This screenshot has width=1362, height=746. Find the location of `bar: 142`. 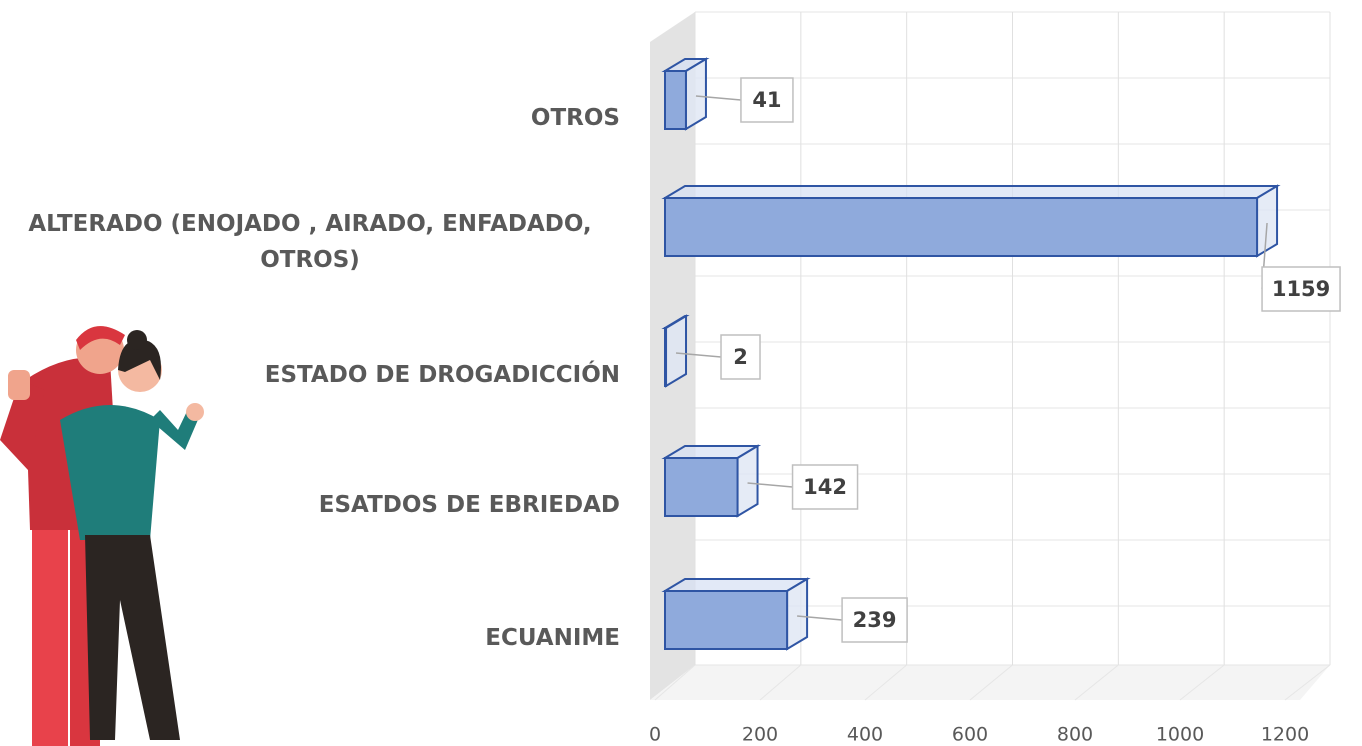

bar: 142 is located at coordinates (760, 481).